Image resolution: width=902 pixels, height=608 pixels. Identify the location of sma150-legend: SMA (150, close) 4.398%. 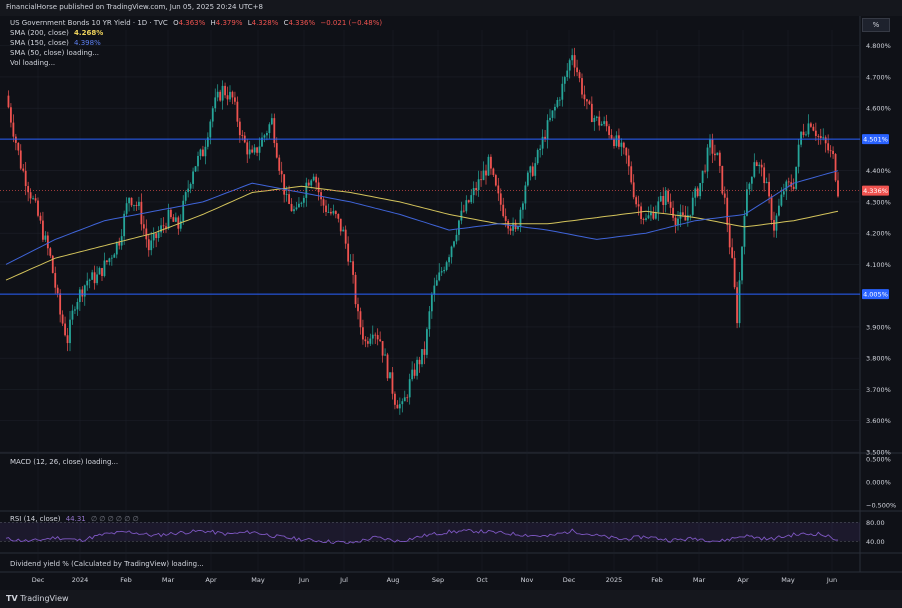
(57, 43).